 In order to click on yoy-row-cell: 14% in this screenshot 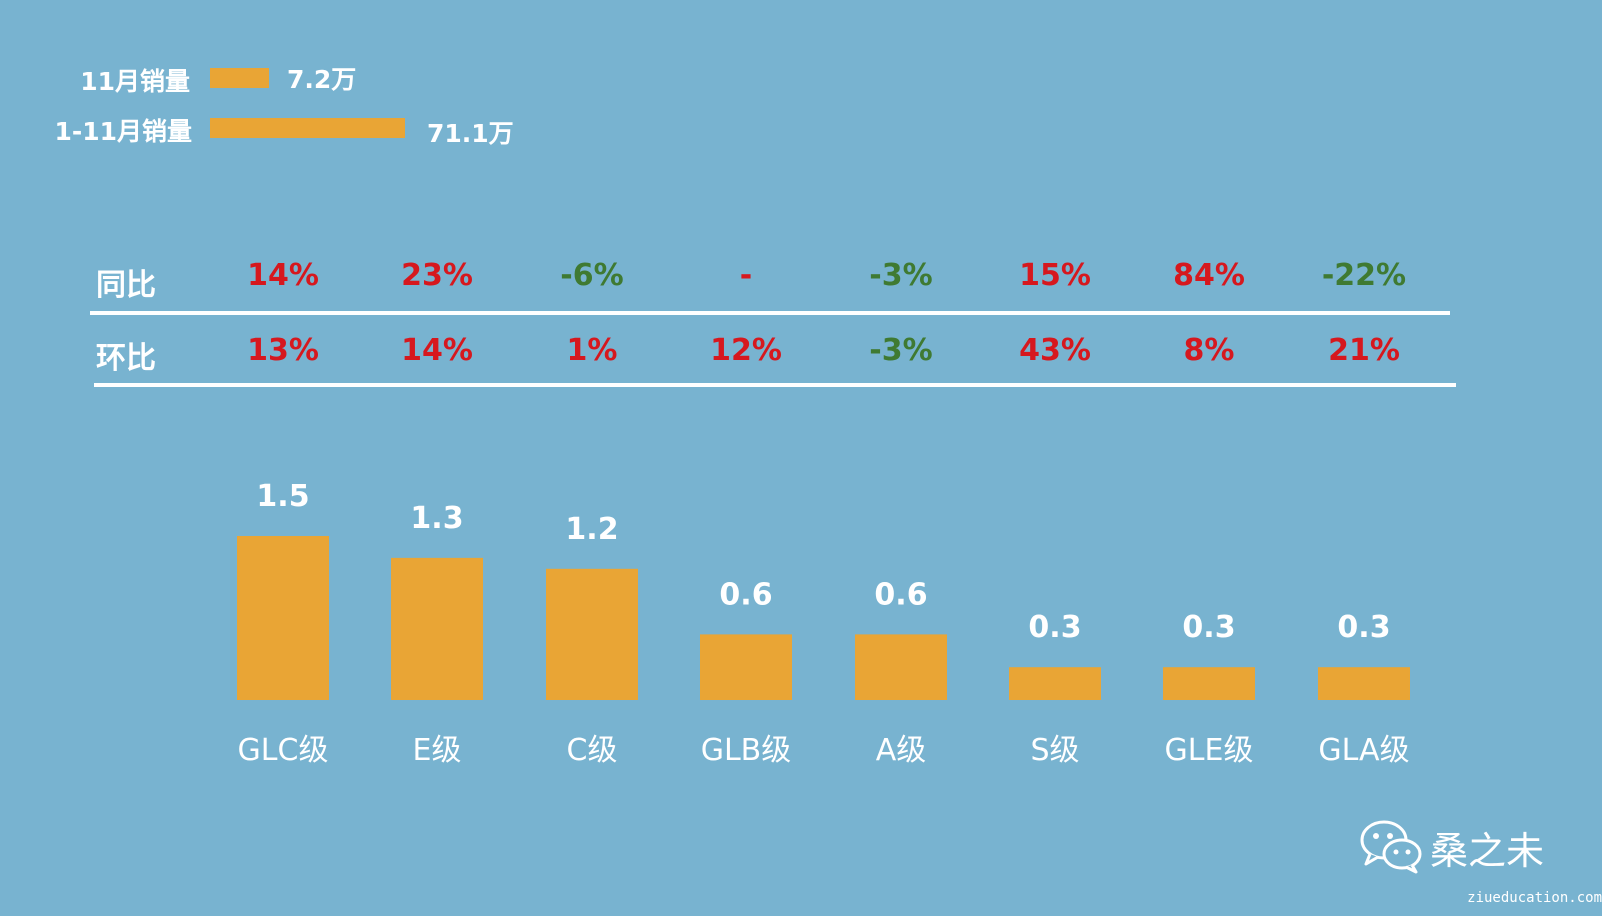, I will do `click(283, 275)`.